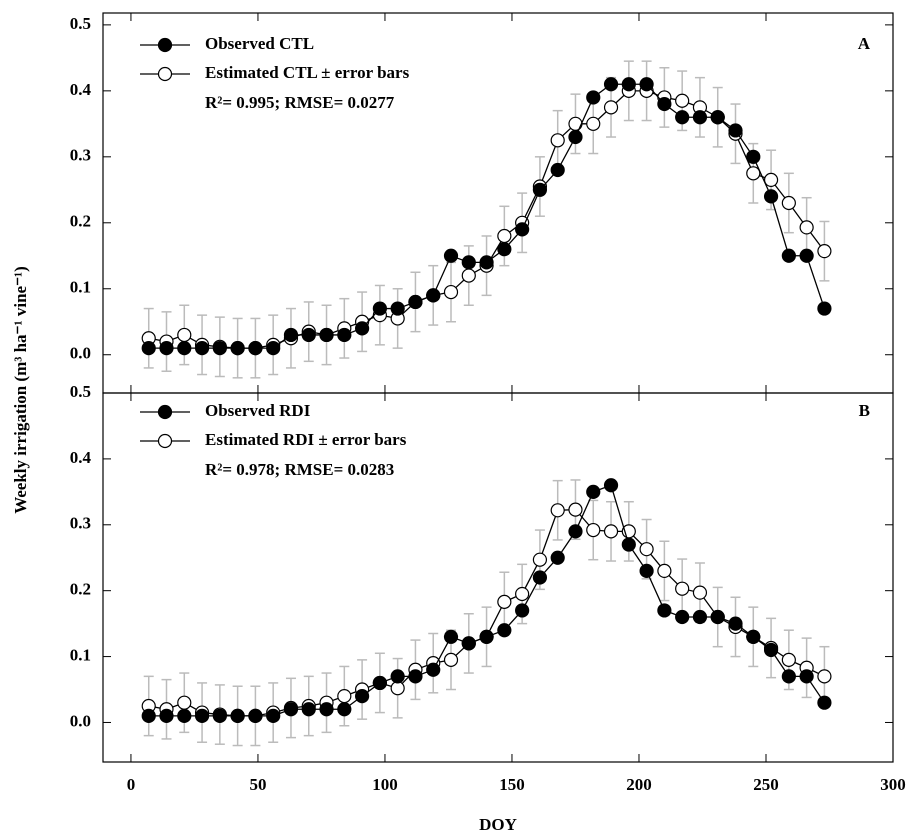 The width and height of the screenshot is (914, 836). I want to click on annotation: R²= 0.995; RMSE= 0.0277, so click(300, 102).